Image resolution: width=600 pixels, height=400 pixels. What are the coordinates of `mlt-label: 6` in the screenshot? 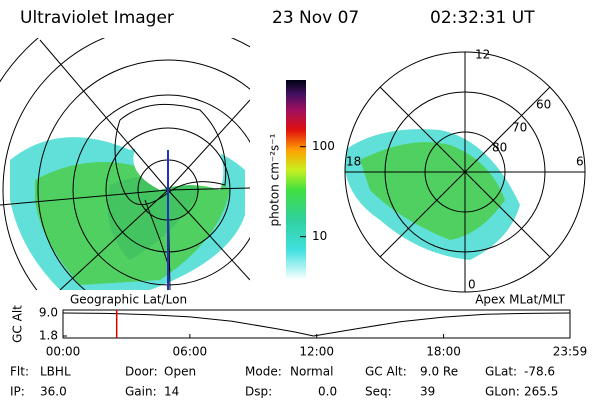 It's located at (580, 162).